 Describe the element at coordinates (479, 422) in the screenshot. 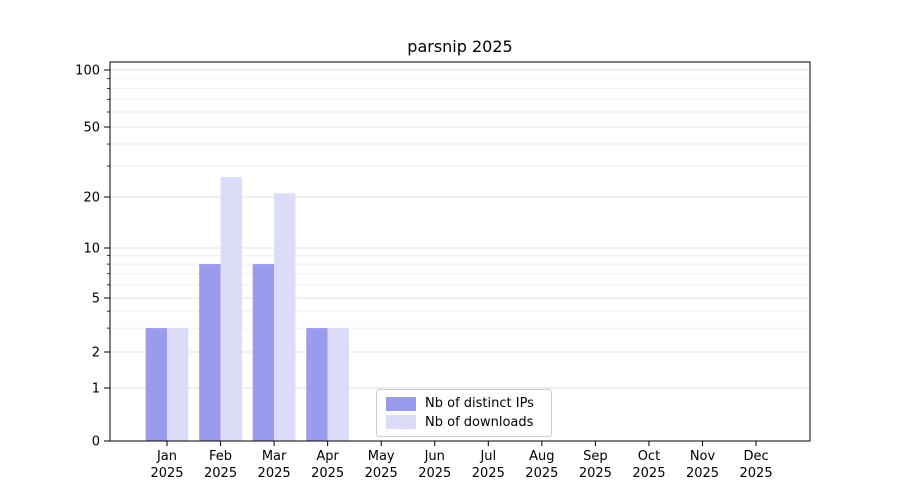

I see `legend-label-downloads: Nb of downloads` at that location.